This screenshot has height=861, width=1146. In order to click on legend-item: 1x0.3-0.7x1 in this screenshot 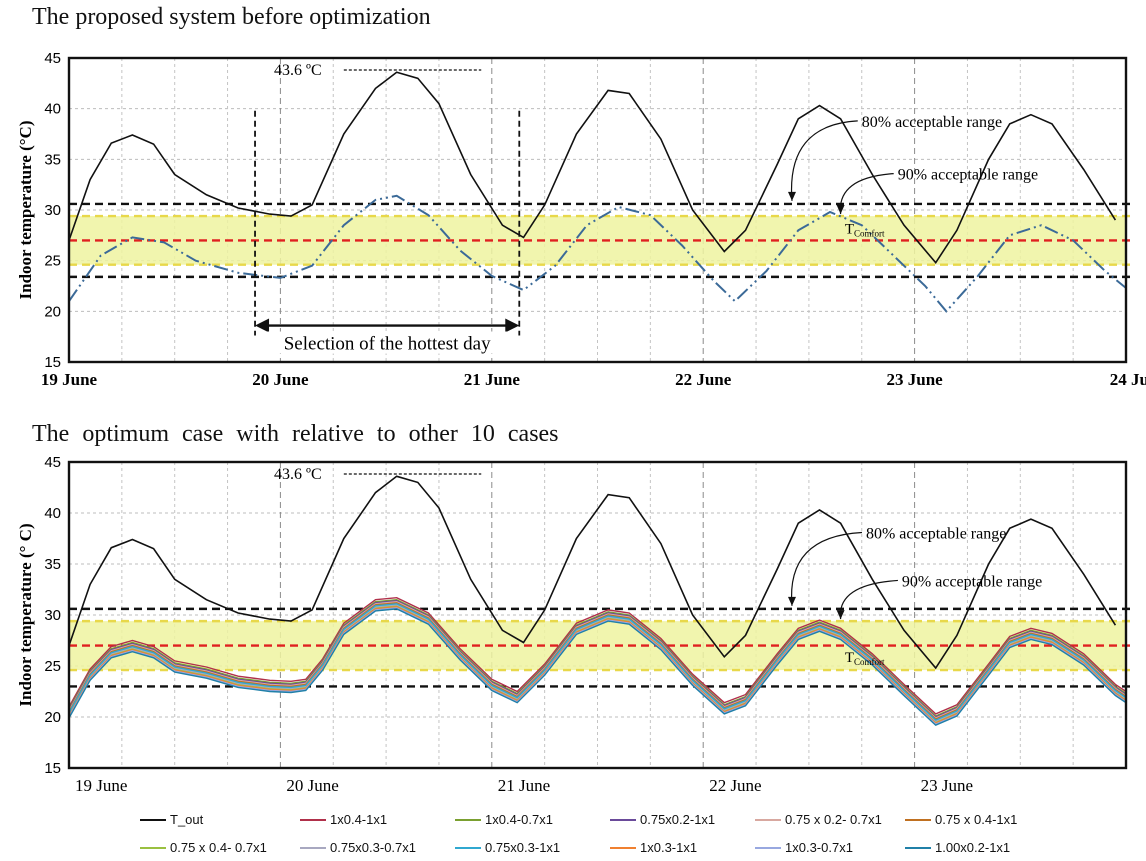, I will do `click(804, 847)`.